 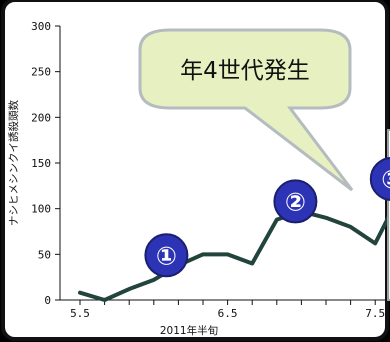 I want to click on y-tick-label: 100, so click(x=41, y=209).